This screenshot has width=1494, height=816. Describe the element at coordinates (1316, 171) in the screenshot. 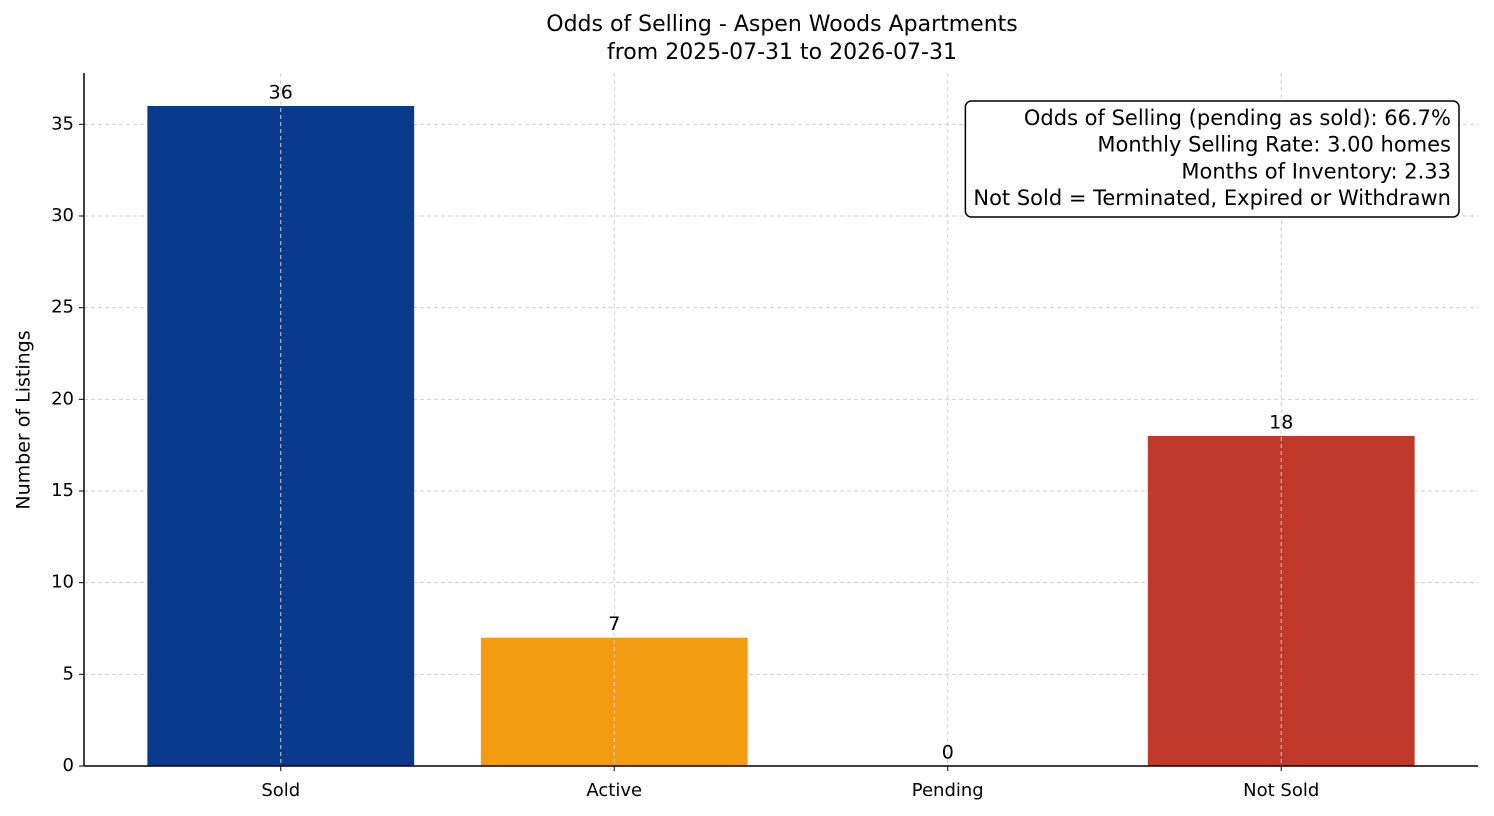

I see `annotation-line: Months of Inventory: 2.33` at that location.